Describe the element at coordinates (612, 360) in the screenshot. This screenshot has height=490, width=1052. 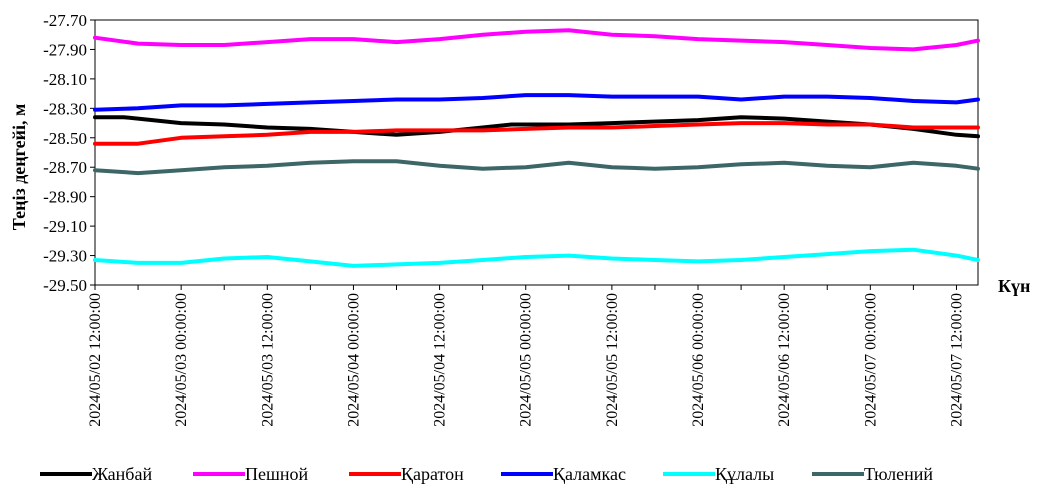
I see `x-tick-label: 2024/05/05 12:00:00` at that location.